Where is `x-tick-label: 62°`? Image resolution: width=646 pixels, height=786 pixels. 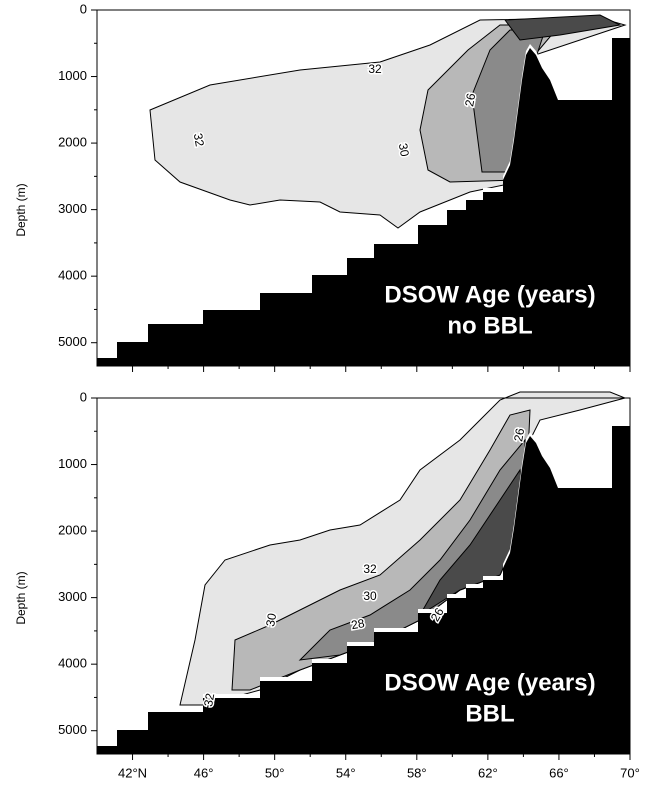
x-tick-label: 62° is located at coordinates (488, 772).